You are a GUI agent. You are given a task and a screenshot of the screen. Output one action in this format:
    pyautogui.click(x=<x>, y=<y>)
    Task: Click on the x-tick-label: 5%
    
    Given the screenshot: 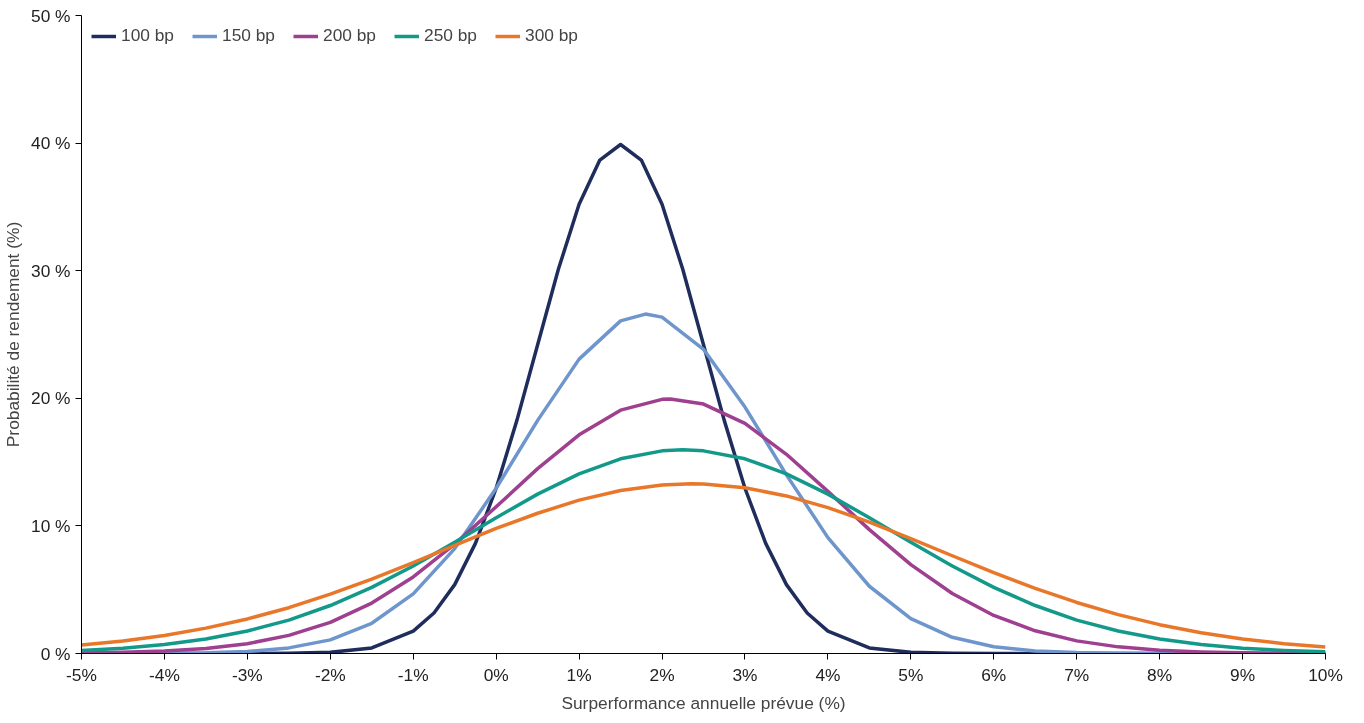 What is the action you would take?
    pyautogui.click(x=911, y=674)
    